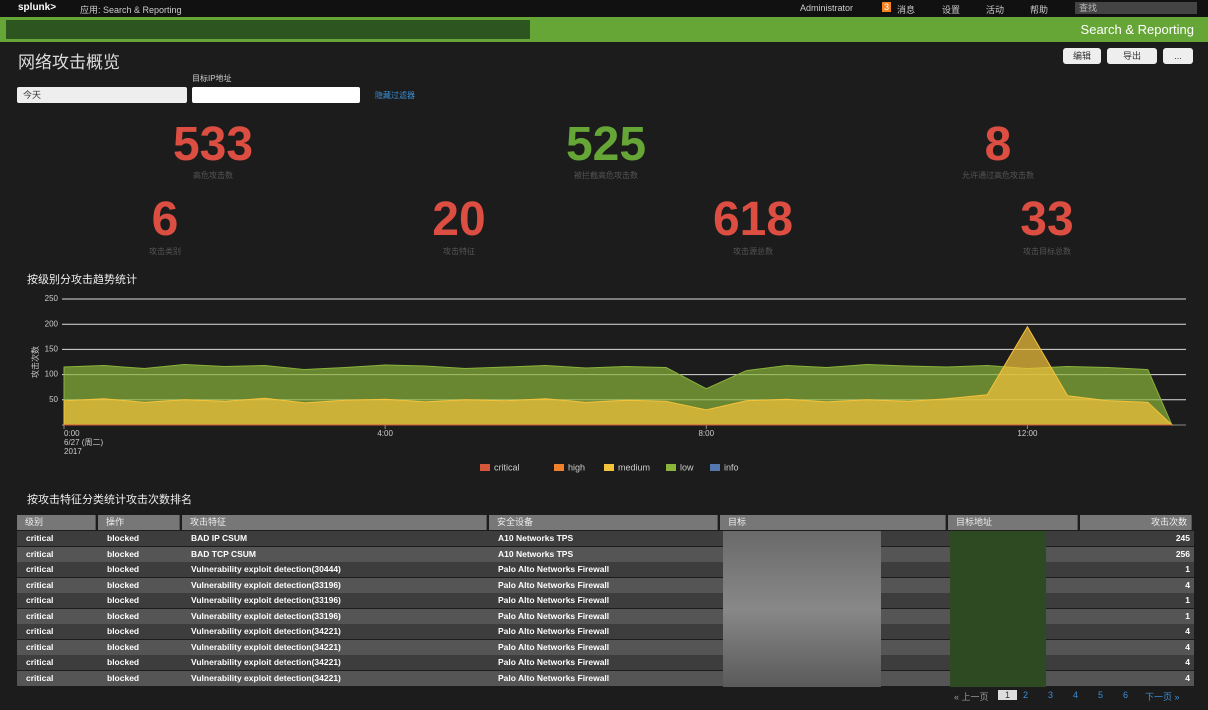  What do you see at coordinates (102, 95) in the screenshot?
I see `time-dropdown: 今天` at bounding box center [102, 95].